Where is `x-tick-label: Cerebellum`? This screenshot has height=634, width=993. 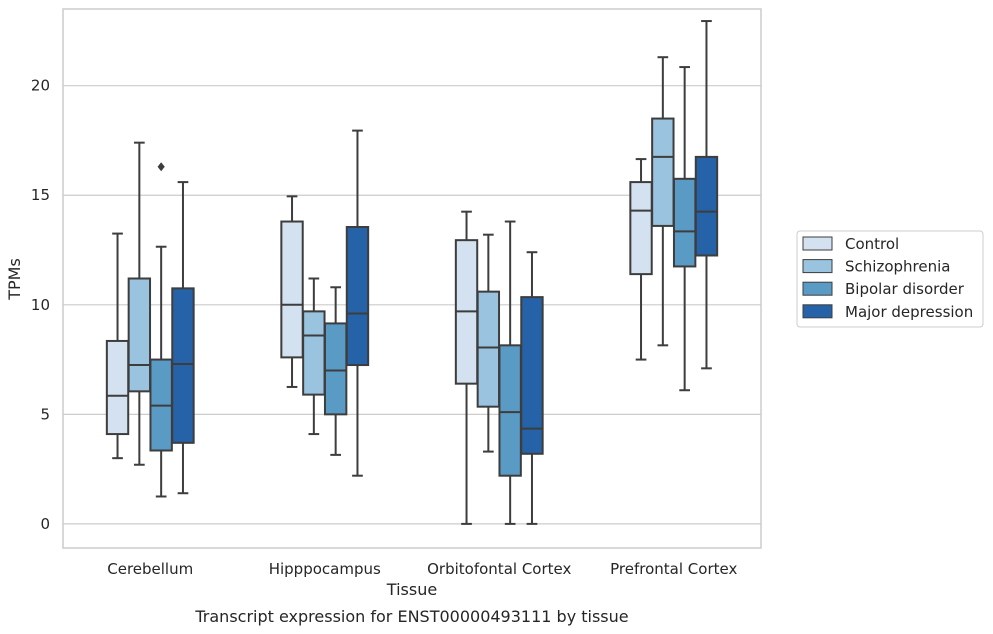 x-tick-label: Cerebellum is located at coordinates (150, 569).